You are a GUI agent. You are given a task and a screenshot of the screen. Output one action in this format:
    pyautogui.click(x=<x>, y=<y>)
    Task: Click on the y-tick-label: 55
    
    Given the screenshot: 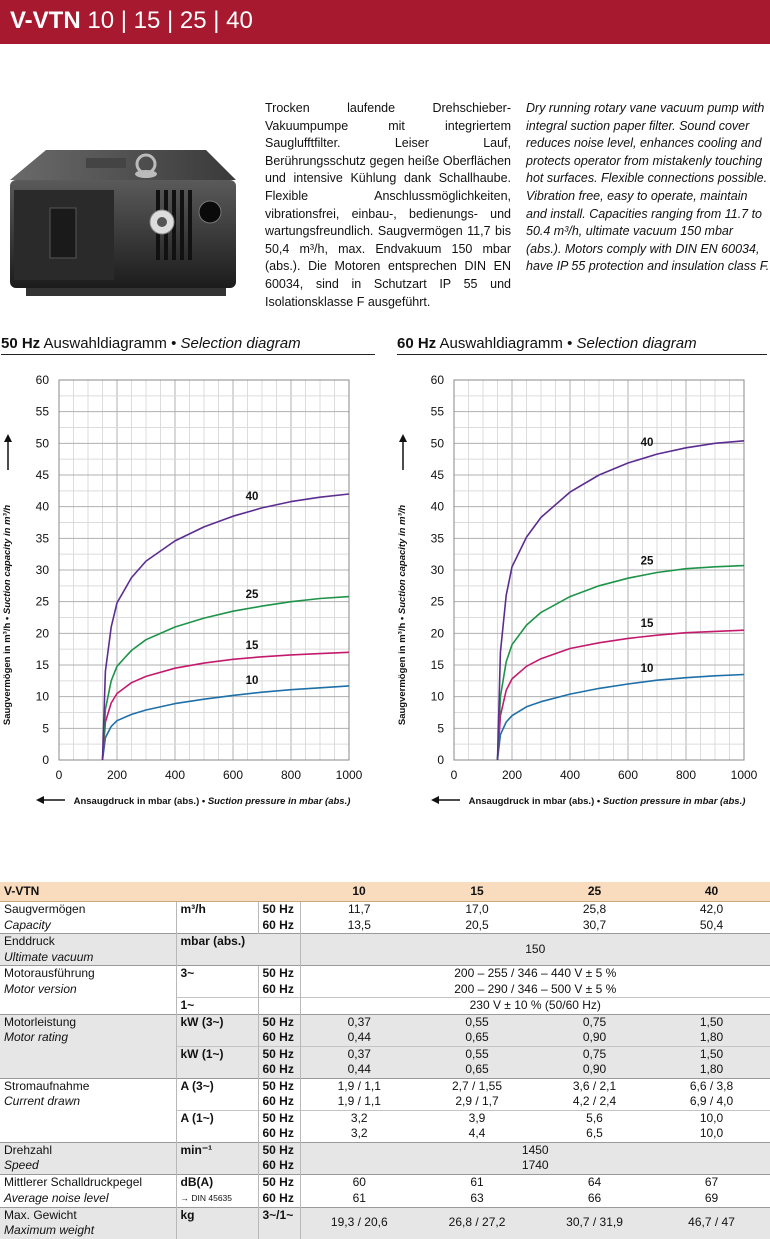 What is the action you would take?
    pyautogui.click(x=43, y=412)
    